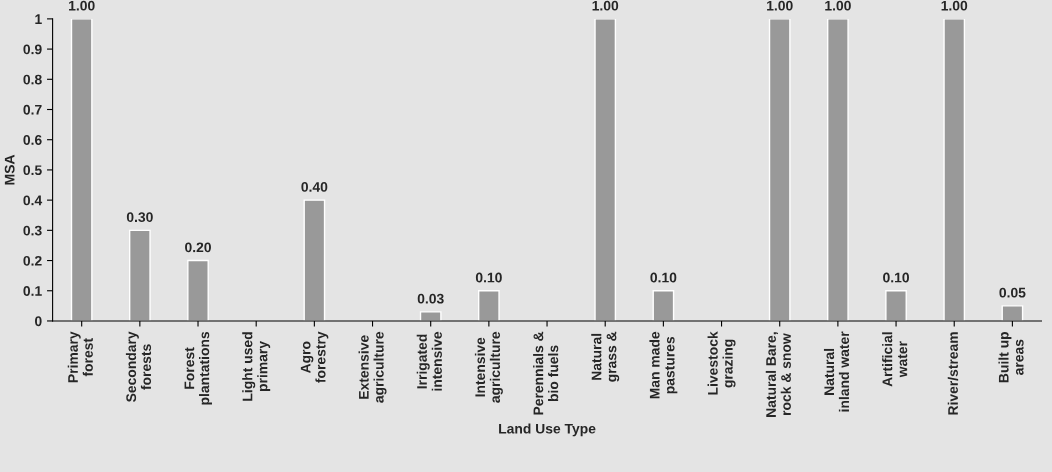 The height and width of the screenshot is (472, 1052). Describe the element at coordinates (9, 169) in the screenshot. I see `y-axis-title: MSA` at that location.